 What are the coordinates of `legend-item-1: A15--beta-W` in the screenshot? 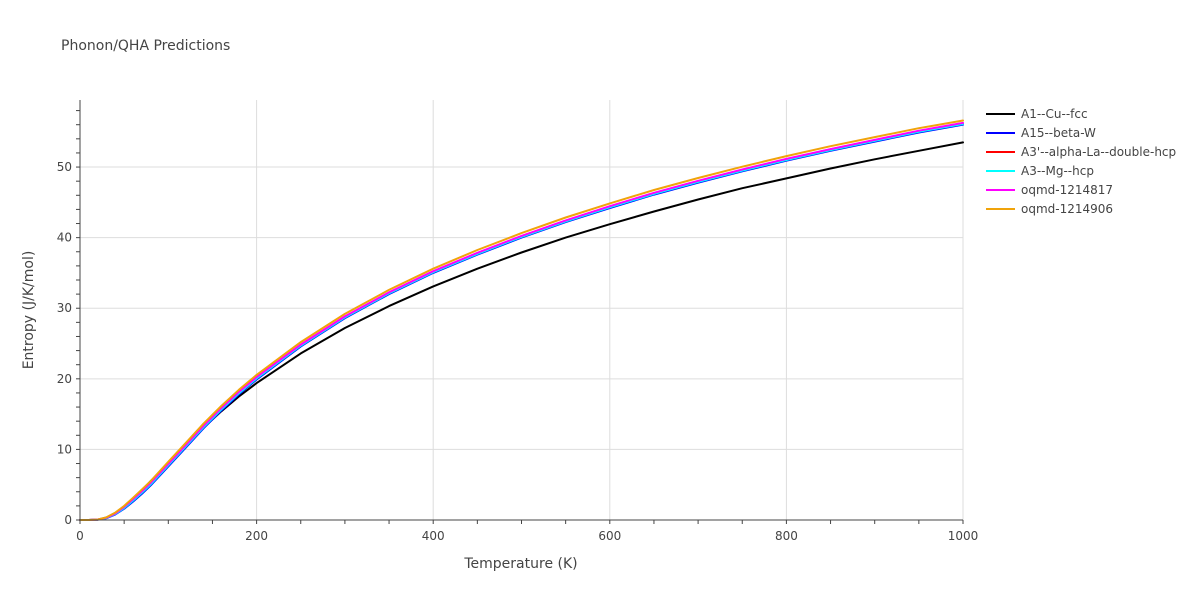 It's located at (1041, 133).